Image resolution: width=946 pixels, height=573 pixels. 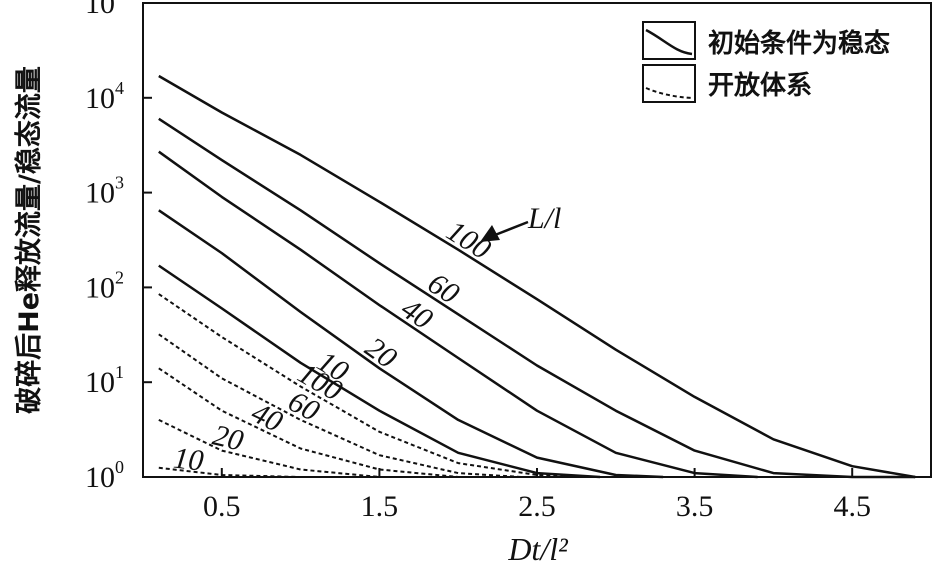 What do you see at coordinates (104, 10) in the screenshot?
I see `y-tick-label: 105` at bounding box center [104, 10].